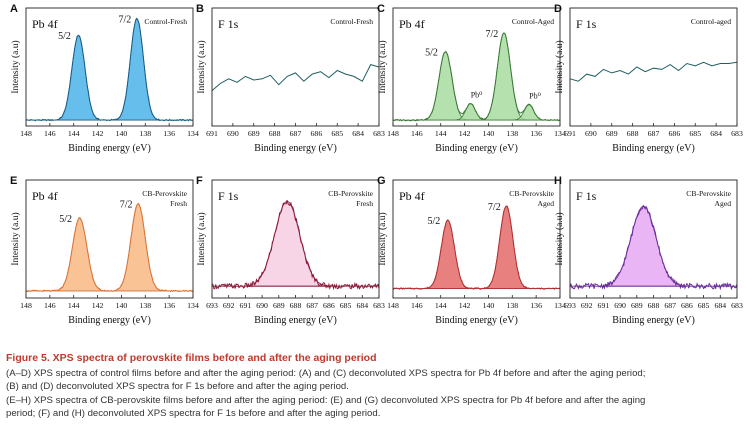  Describe the element at coordinates (558, 181) in the screenshot. I see `panel-letter: H` at that location.